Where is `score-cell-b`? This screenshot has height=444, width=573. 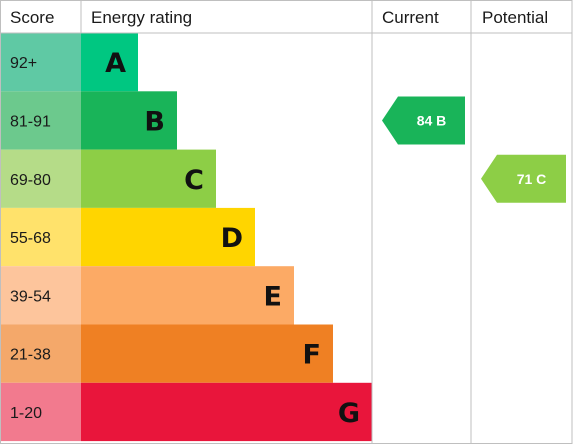
score-cell-b is located at coordinates (40, 120).